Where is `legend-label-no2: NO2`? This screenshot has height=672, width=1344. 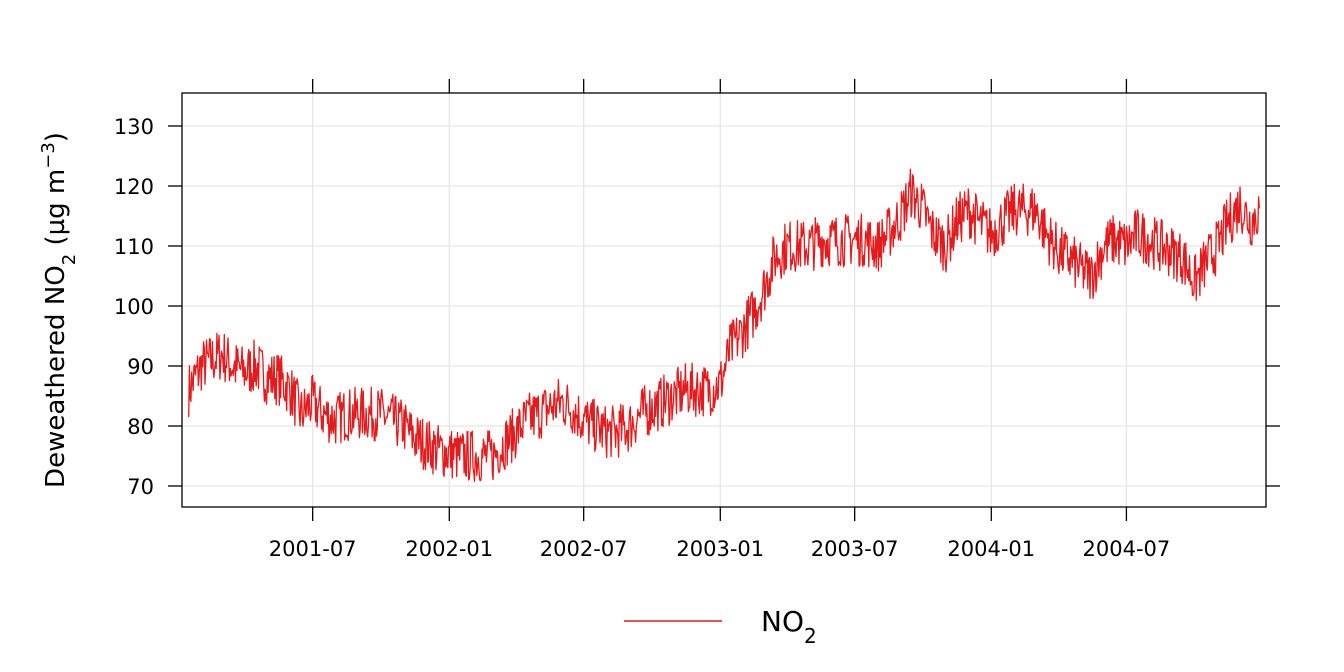 legend-label-no2: NO2 is located at coordinates (789, 626).